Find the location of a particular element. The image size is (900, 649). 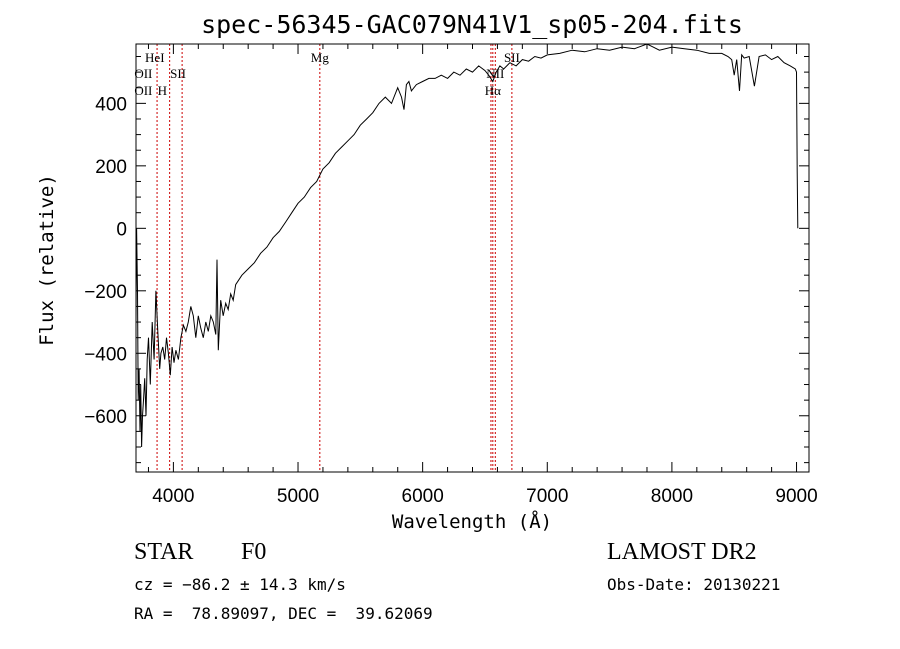

y-axis-label: Flux (relative) is located at coordinates (47, 260).